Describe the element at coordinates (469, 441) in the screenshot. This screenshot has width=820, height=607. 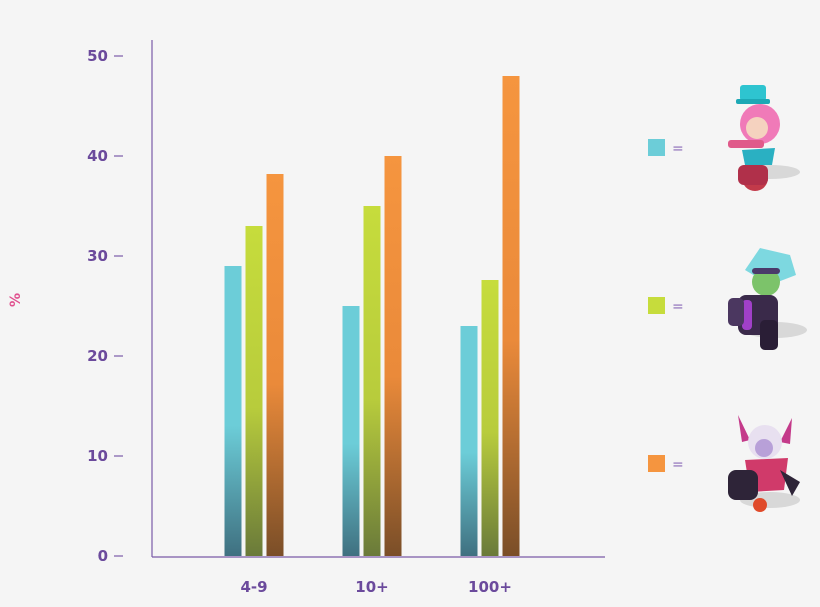
I see `bar-100-series1` at that location.